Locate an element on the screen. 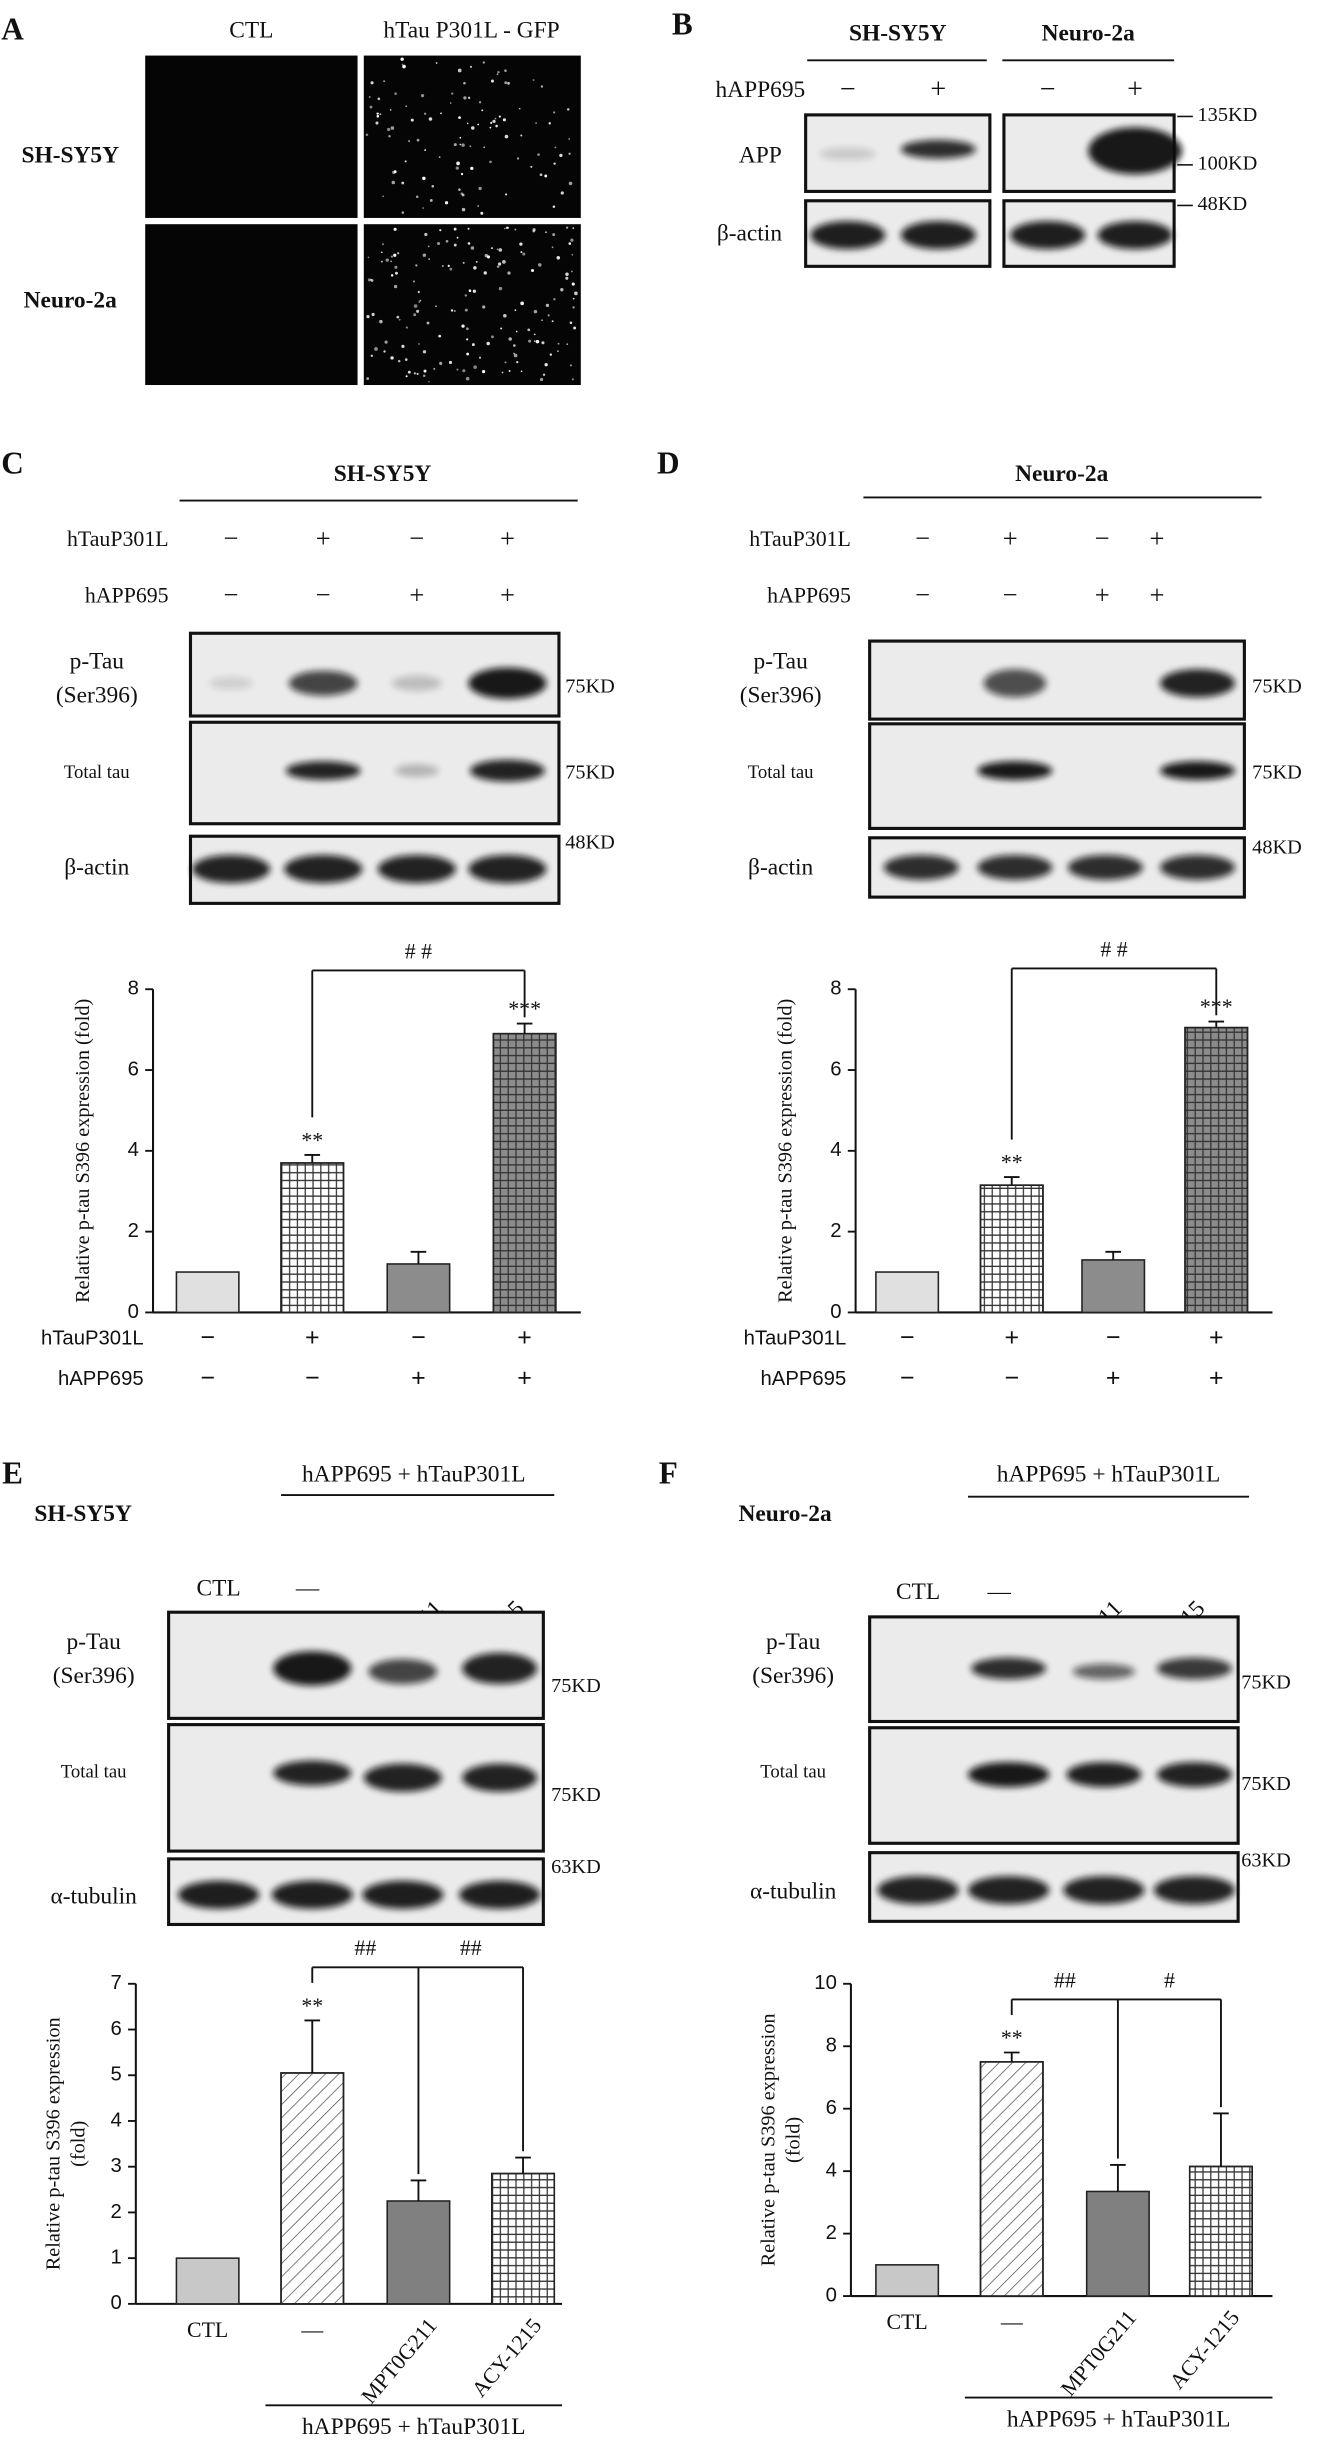  condition-name: hAPP695 is located at coordinates (760, 90).